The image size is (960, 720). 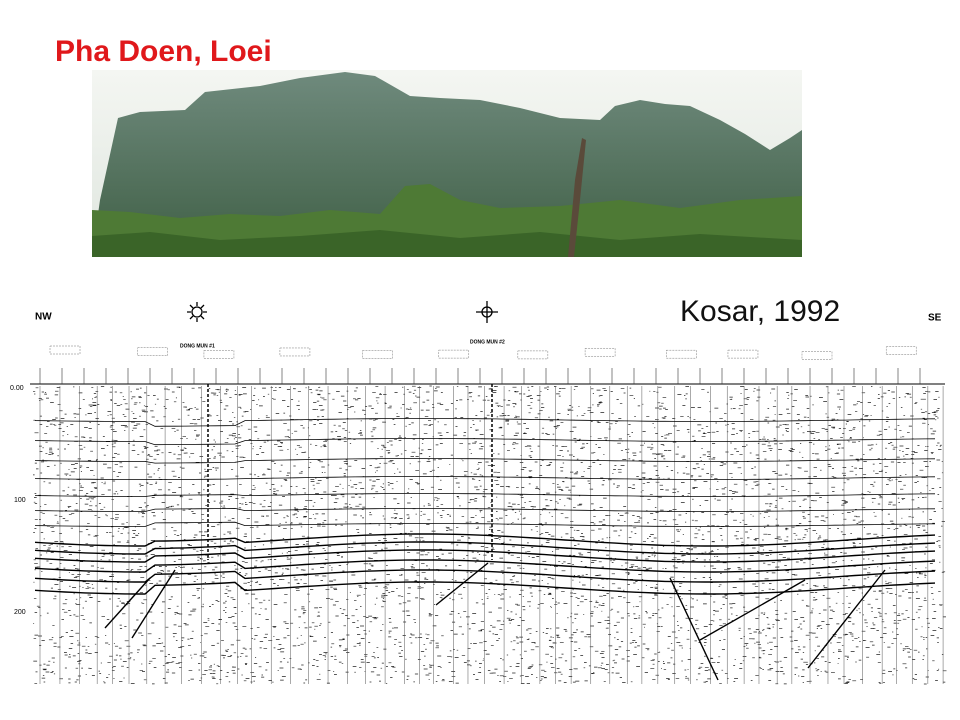 I want to click on right-label: SE, so click(x=935, y=318).